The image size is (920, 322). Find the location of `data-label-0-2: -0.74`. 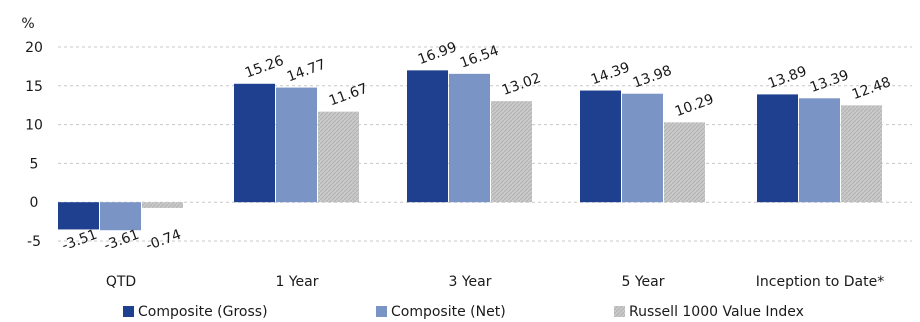

data-label-0-2: -0.74 is located at coordinates (164, 240).